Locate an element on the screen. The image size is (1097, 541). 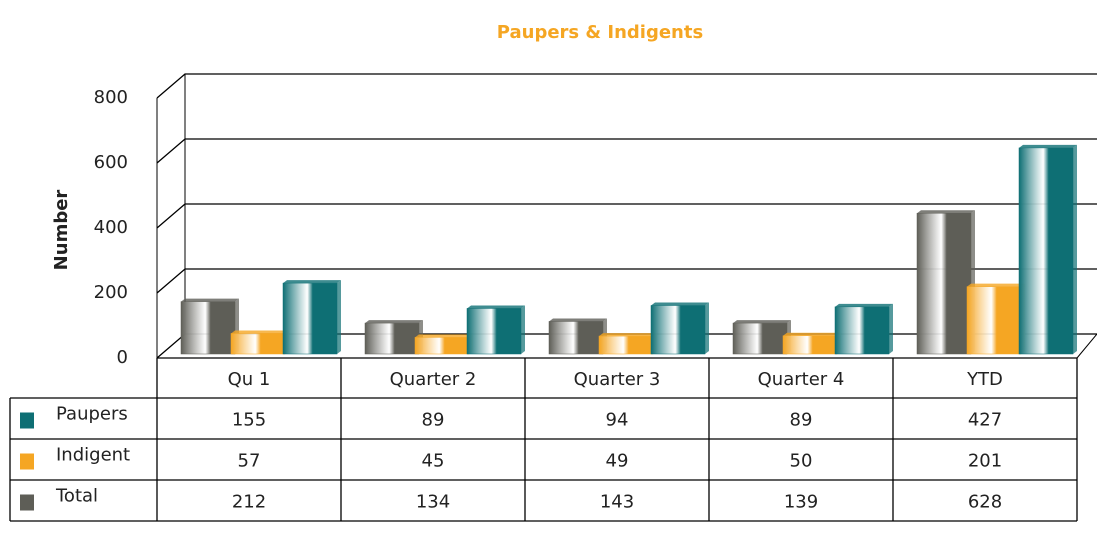
legend-label: Paupers is located at coordinates (92, 414).